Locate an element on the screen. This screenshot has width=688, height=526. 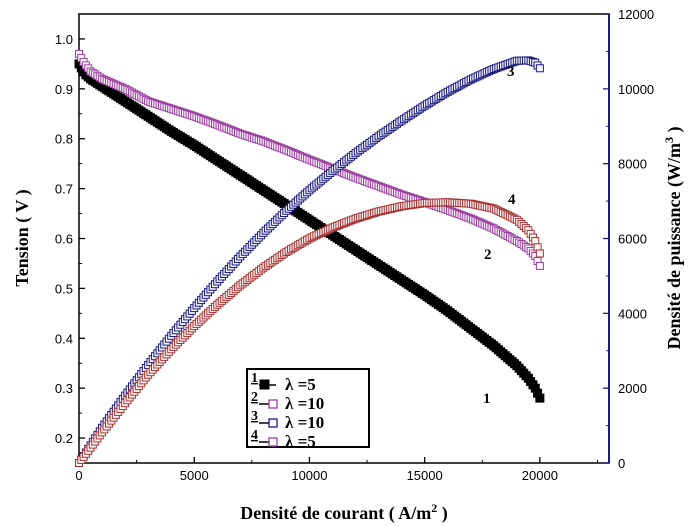
right-y-axis-title: Densité de puissance (W/m3 ) is located at coordinates (673, 238).